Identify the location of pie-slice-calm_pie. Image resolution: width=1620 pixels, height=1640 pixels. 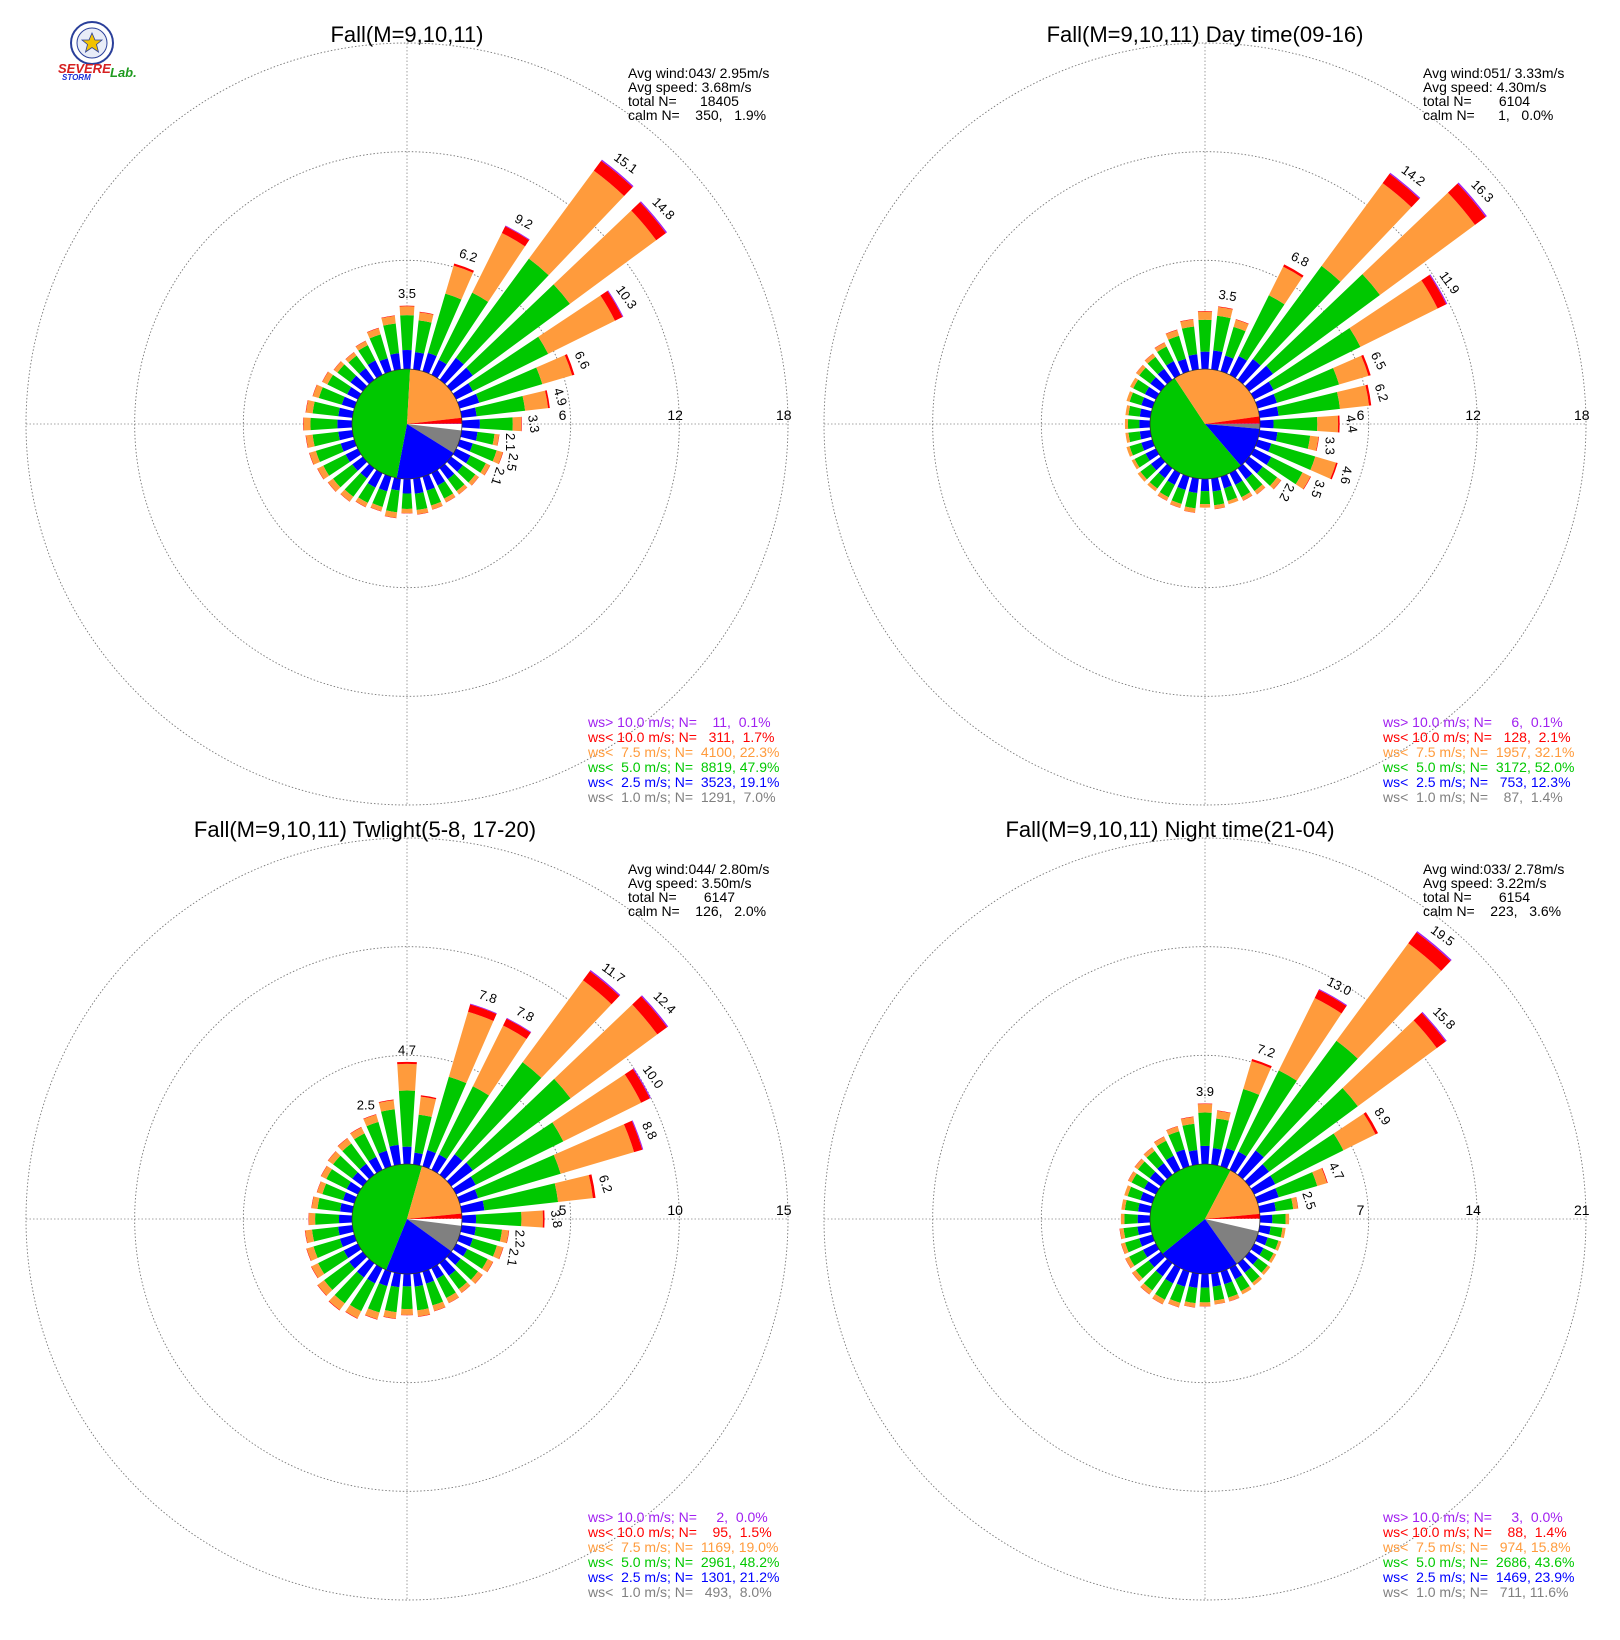
(434, 1222).